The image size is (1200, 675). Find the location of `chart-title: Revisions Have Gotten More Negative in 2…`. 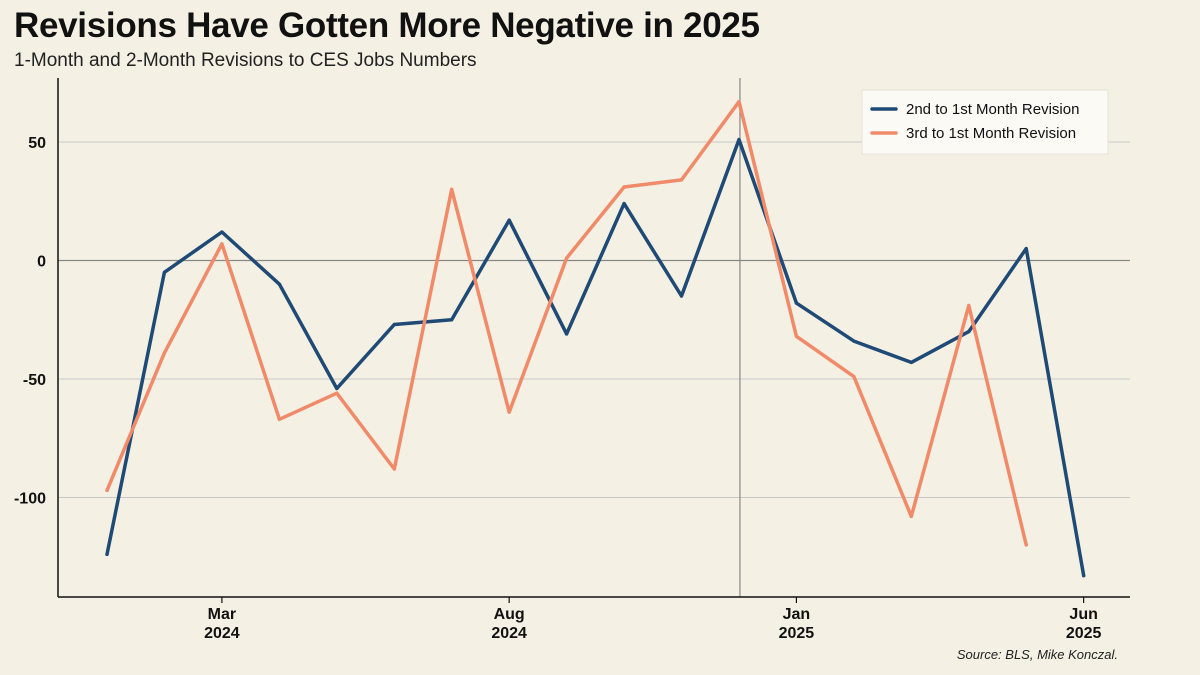

chart-title: Revisions Have Gotten More Negative in 2… is located at coordinates (387, 25).